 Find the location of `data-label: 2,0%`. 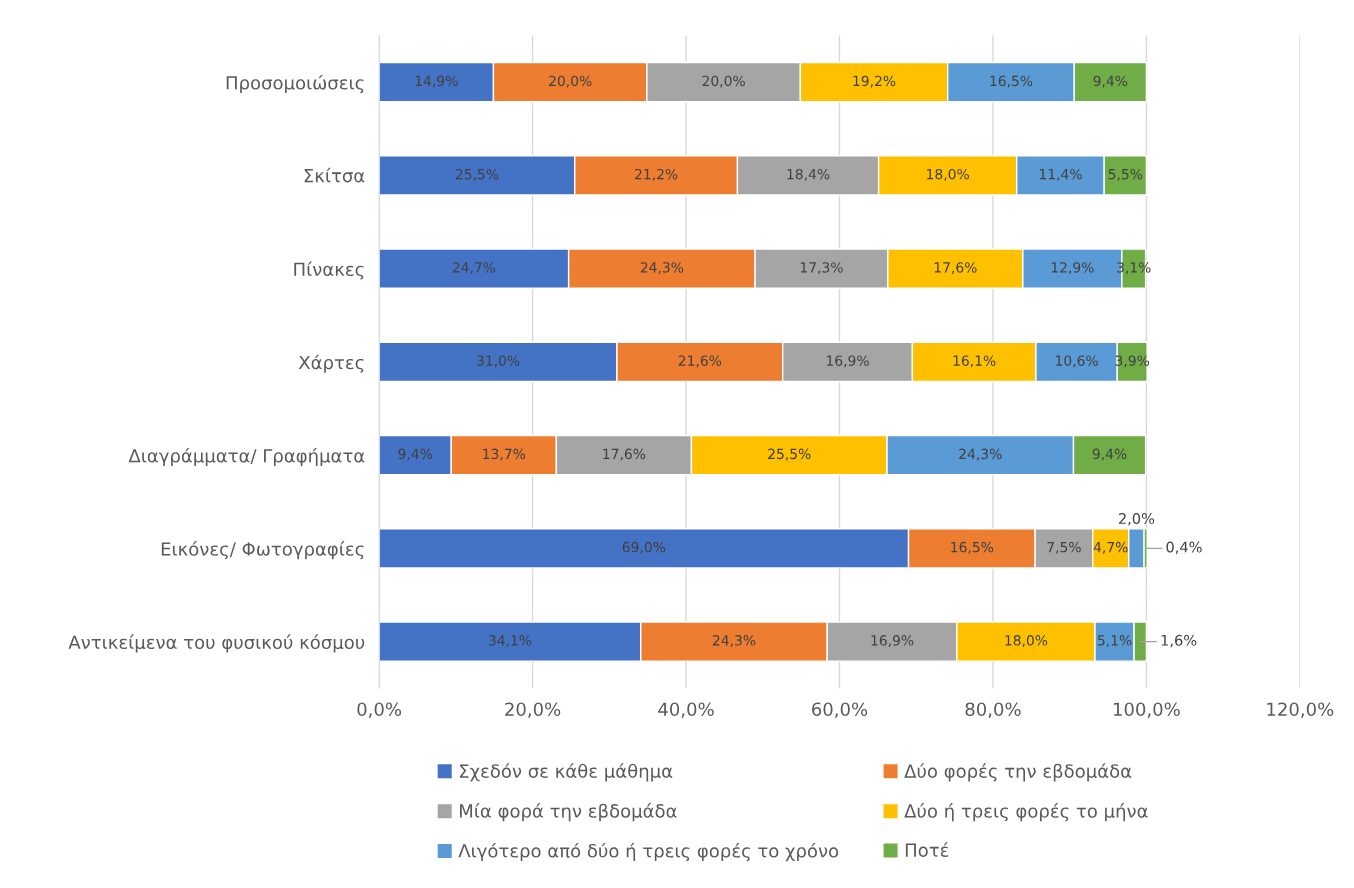

data-label: 2,0% is located at coordinates (1136, 519).